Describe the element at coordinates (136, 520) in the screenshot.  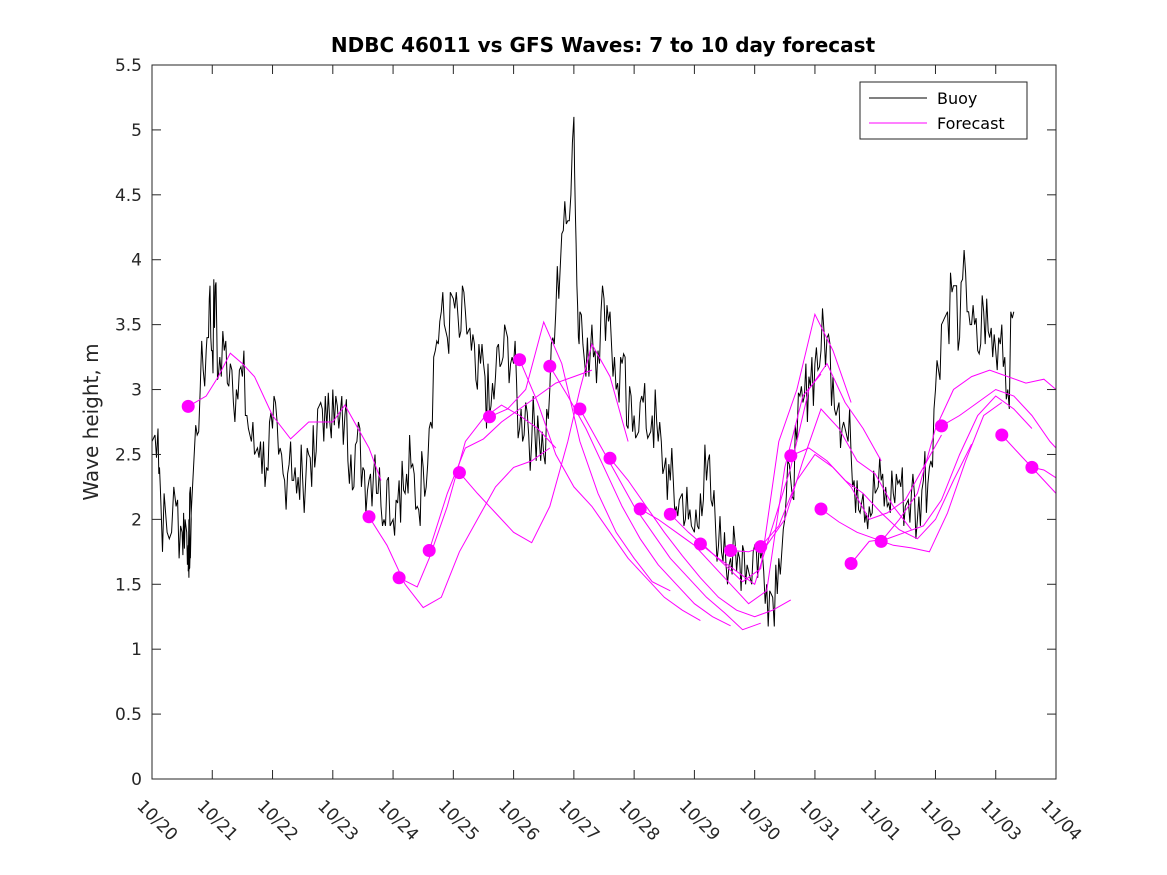
I see `y-tick-label: 2` at that location.